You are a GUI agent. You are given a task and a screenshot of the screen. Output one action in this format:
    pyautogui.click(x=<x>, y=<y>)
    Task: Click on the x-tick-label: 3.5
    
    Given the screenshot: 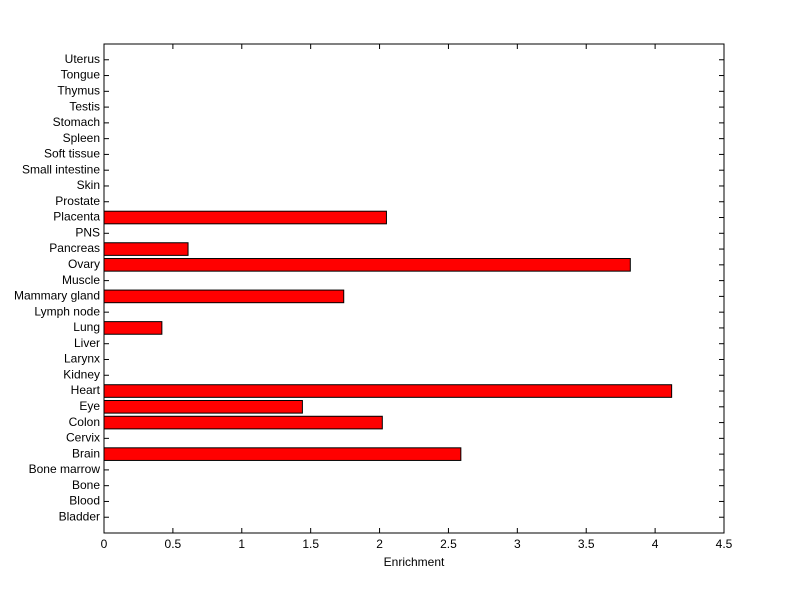 What is the action you would take?
    pyautogui.click(x=586, y=544)
    